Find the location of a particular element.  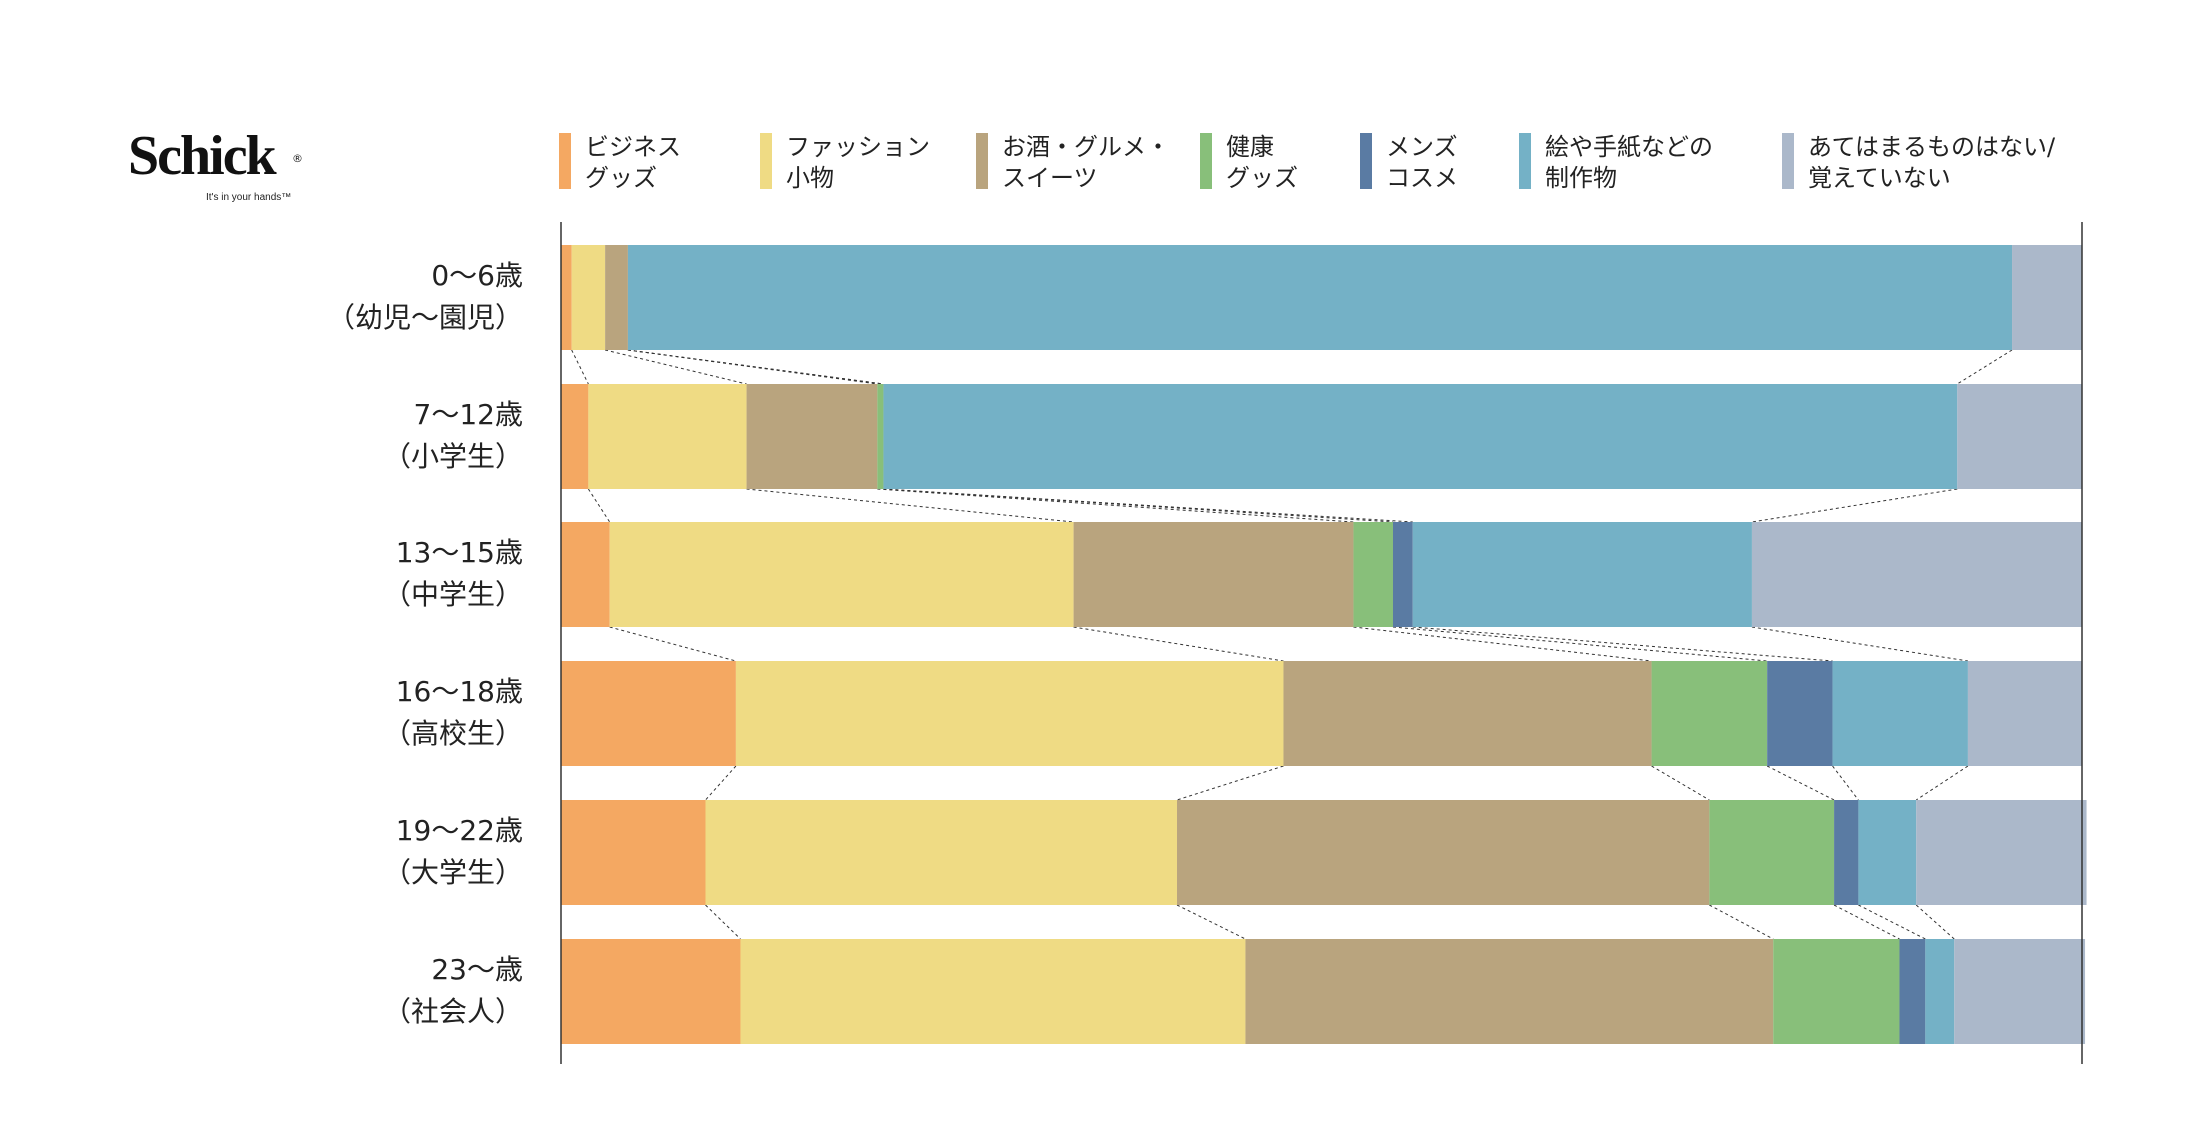

legend-label-6-1: 覚えていない is located at coordinates (1879, 178).